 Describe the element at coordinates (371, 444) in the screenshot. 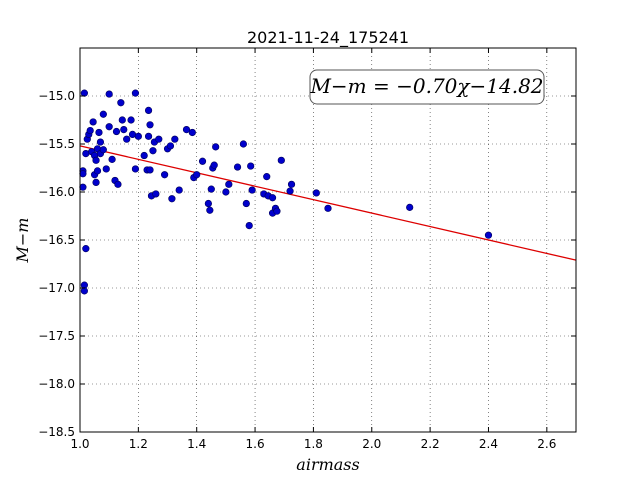

I see `x-tick-label: 2.0` at that location.